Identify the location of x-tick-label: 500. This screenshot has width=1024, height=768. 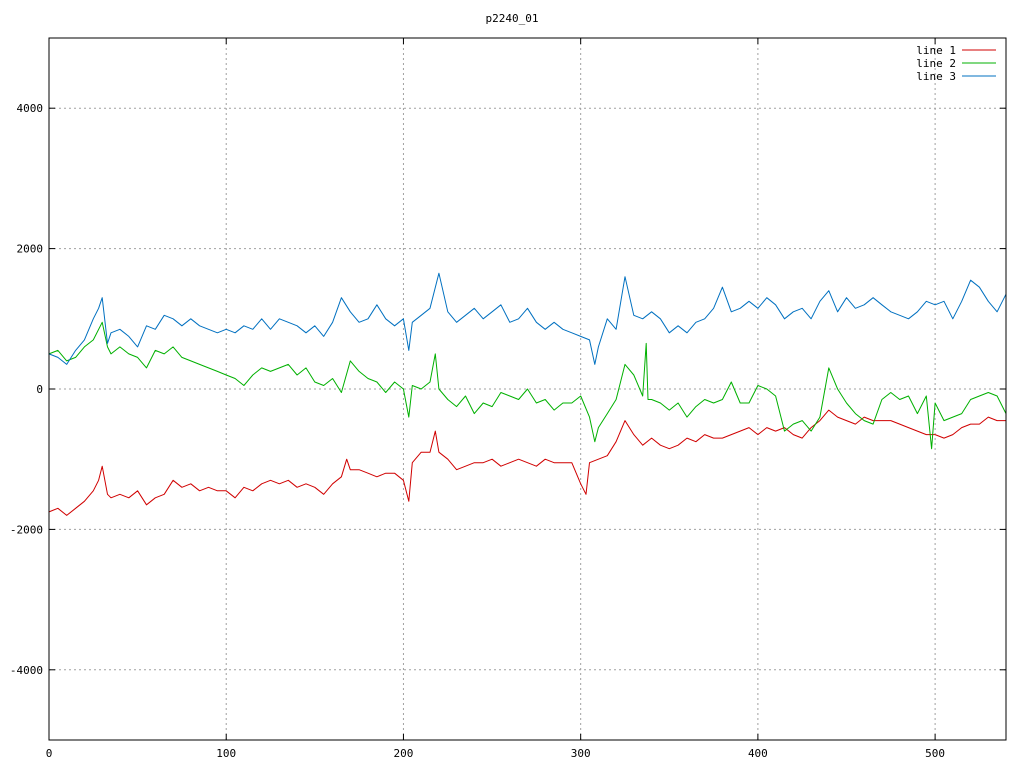
(935, 753).